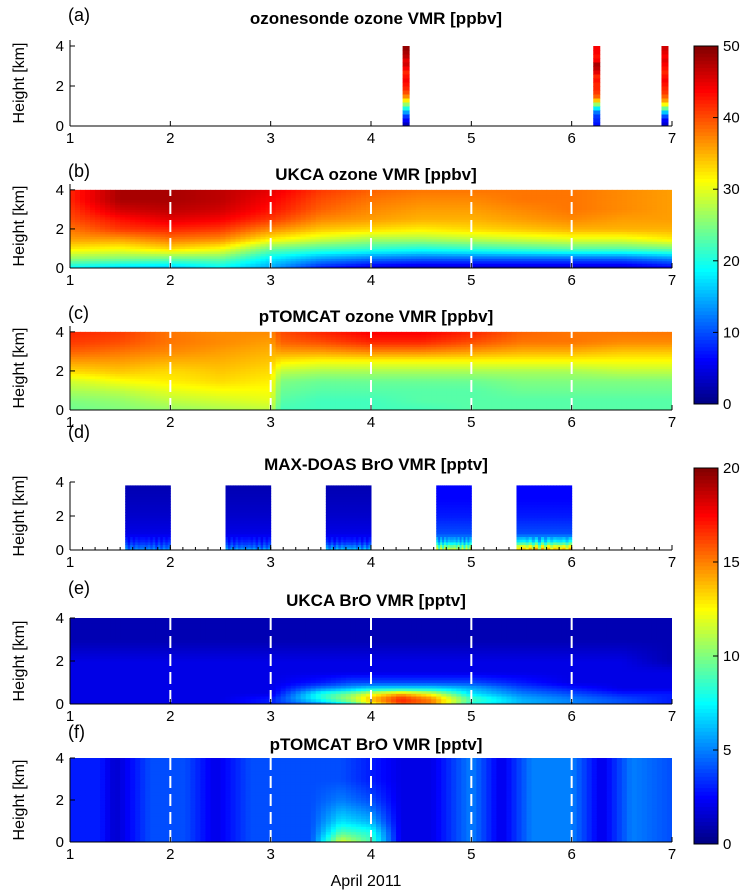 This screenshot has width=742, height=891. Describe the element at coordinates (665, 60) in the screenshot. I see `sonde-profile-cell` at that location.